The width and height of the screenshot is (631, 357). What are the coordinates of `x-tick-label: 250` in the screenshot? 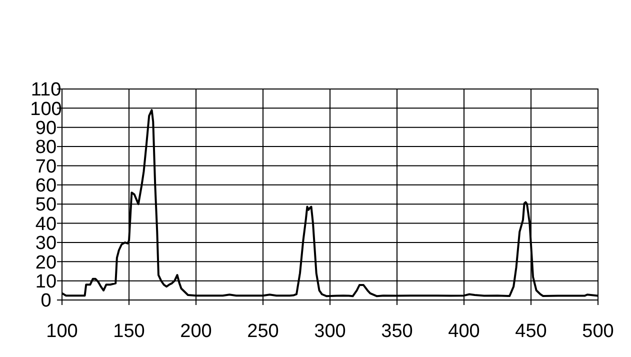 It's located at (263, 331).